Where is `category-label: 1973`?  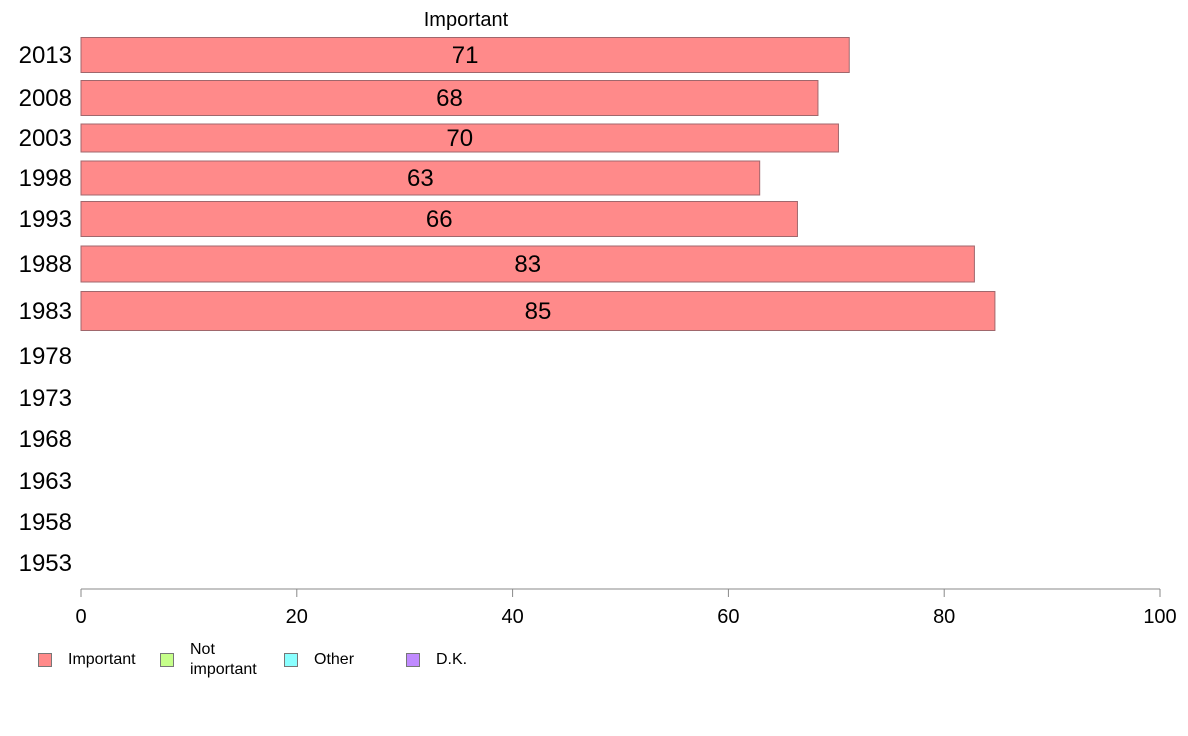 category-label: 1973 is located at coordinates (45, 398).